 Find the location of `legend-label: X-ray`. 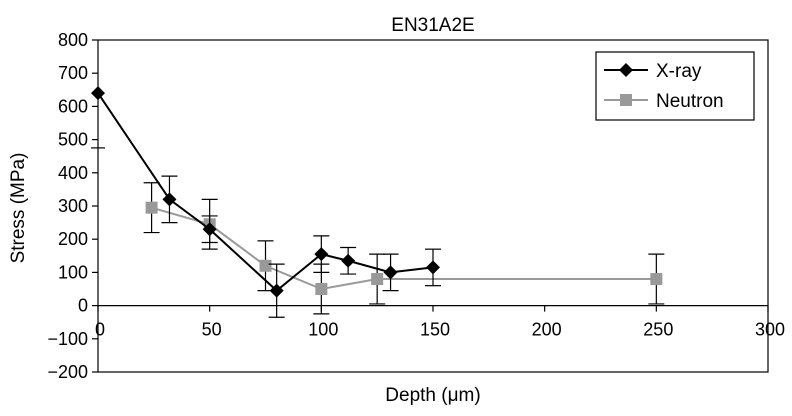

legend-label: X-ray is located at coordinates (679, 71).